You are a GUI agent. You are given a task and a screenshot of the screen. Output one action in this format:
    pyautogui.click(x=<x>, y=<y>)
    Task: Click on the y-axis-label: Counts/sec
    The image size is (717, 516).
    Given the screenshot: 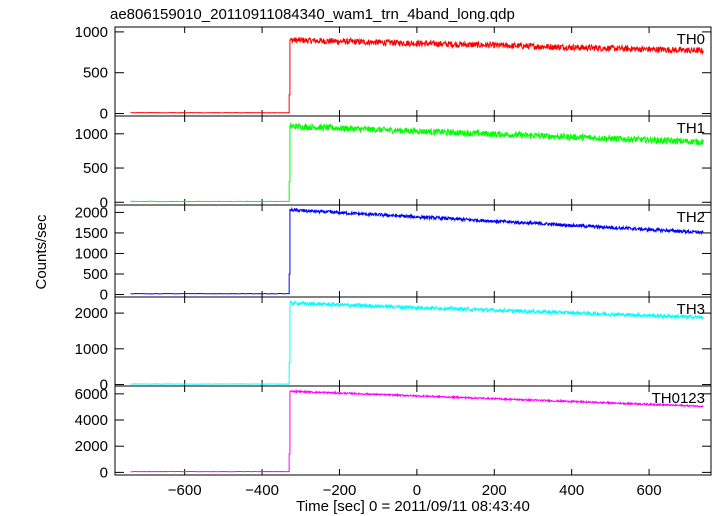 What is the action you would take?
    pyautogui.click(x=41, y=252)
    